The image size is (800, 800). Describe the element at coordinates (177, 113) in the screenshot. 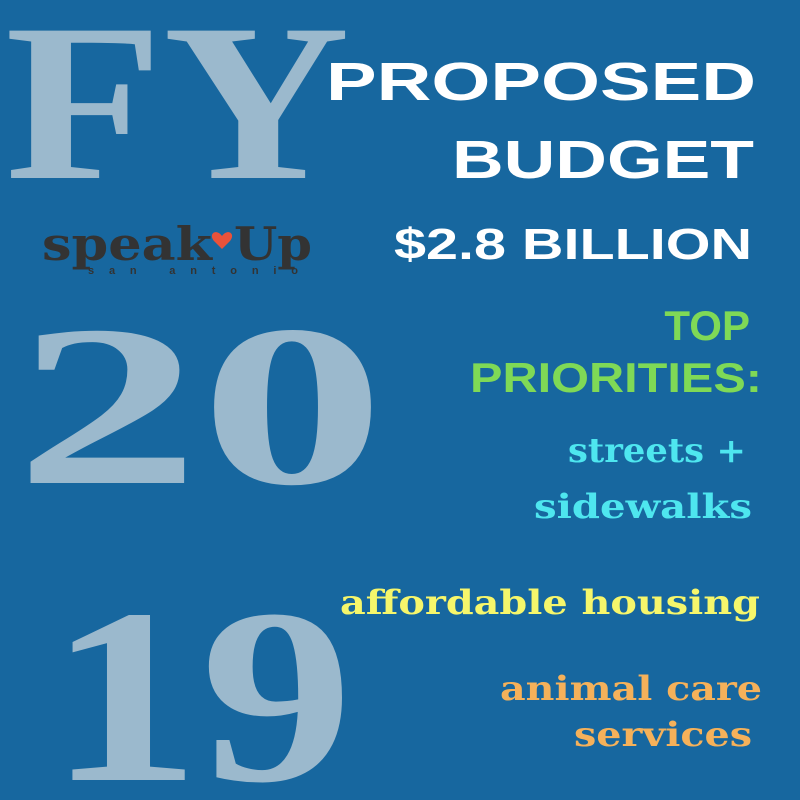

I see `fy-text: FY` at that location.